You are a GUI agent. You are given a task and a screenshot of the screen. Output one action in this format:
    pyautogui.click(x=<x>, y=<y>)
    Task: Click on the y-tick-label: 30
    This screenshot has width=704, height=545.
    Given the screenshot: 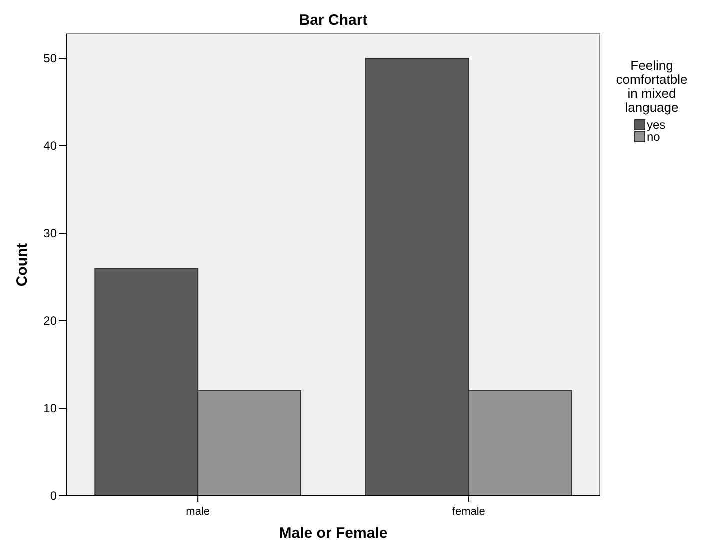 What is the action you would take?
    pyautogui.click(x=51, y=233)
    